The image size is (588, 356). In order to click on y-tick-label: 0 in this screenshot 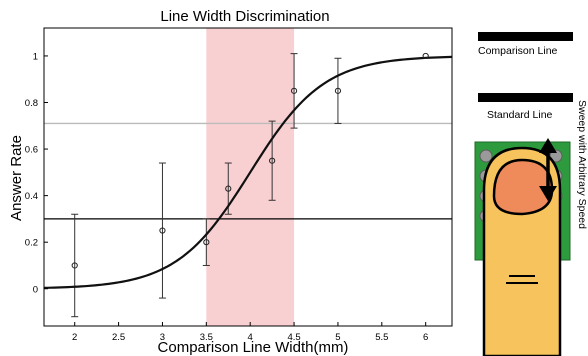, I will do `click(35, 289)`.